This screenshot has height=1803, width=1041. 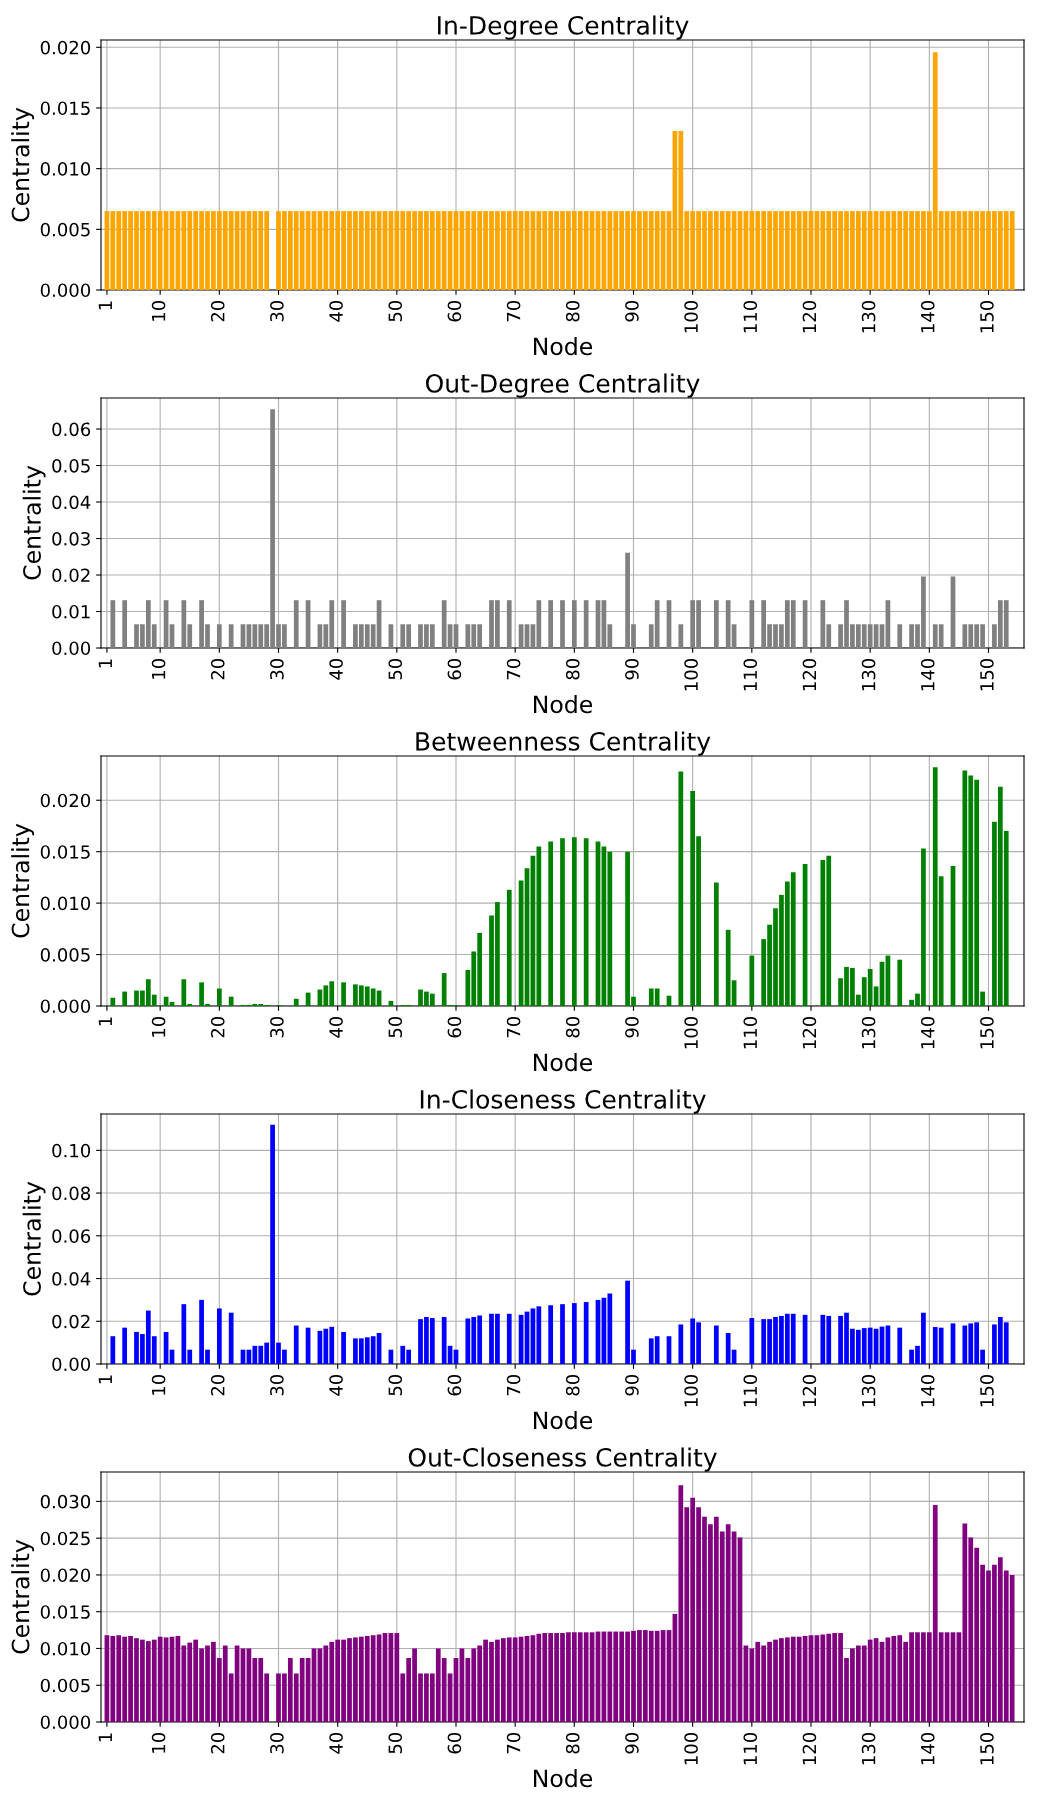 What do you see at coordinates (927, 1032) in the screenshot?
I see `x-tick-label: 140` at bounding box center [927, 1032].